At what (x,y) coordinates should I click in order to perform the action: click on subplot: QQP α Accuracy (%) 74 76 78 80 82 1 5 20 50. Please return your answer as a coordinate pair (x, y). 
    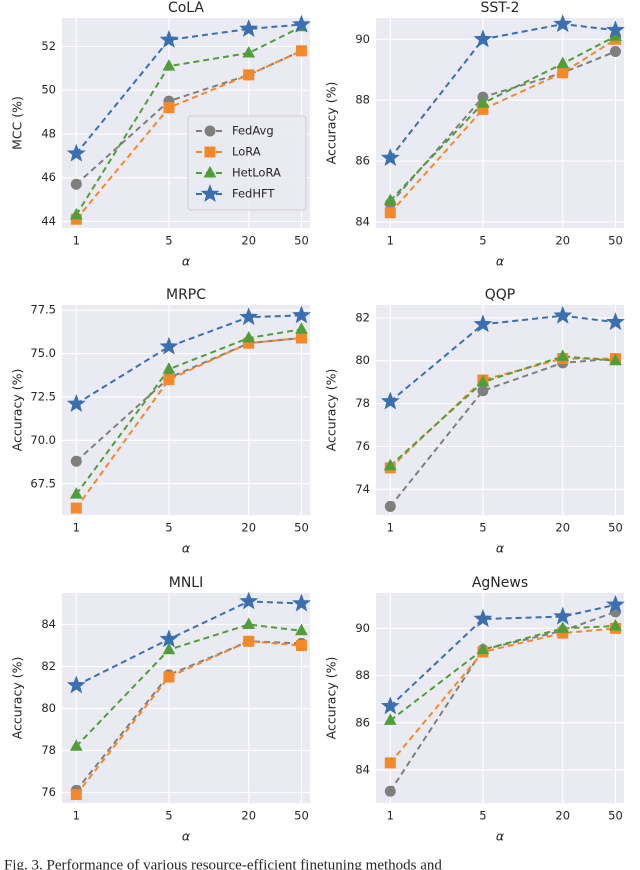
    Looking at the image, I should click on (474, 421).